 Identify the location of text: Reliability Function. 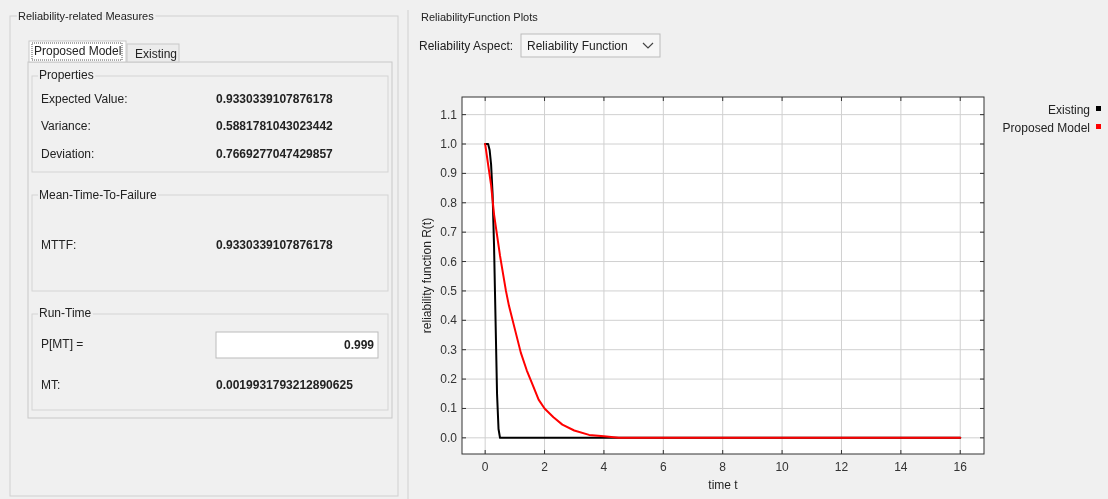
(577, 46).